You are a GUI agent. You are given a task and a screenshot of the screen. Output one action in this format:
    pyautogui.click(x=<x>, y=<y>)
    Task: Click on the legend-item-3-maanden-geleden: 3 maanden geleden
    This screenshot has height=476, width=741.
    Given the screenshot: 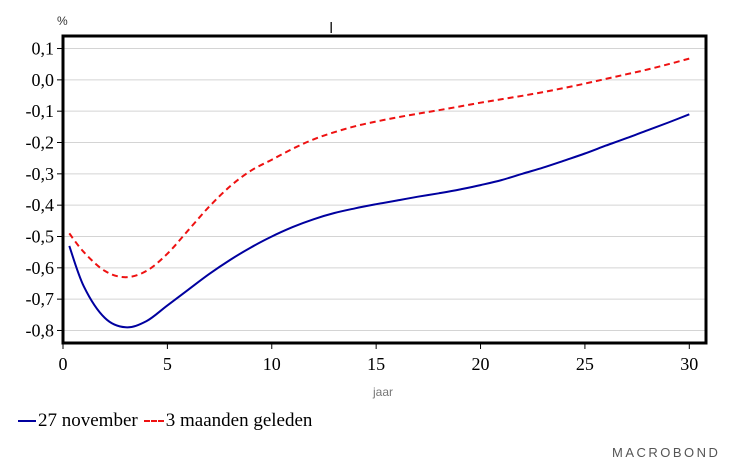 What is the action you would take?
    pyautogui.click(x=228, y=421)
    